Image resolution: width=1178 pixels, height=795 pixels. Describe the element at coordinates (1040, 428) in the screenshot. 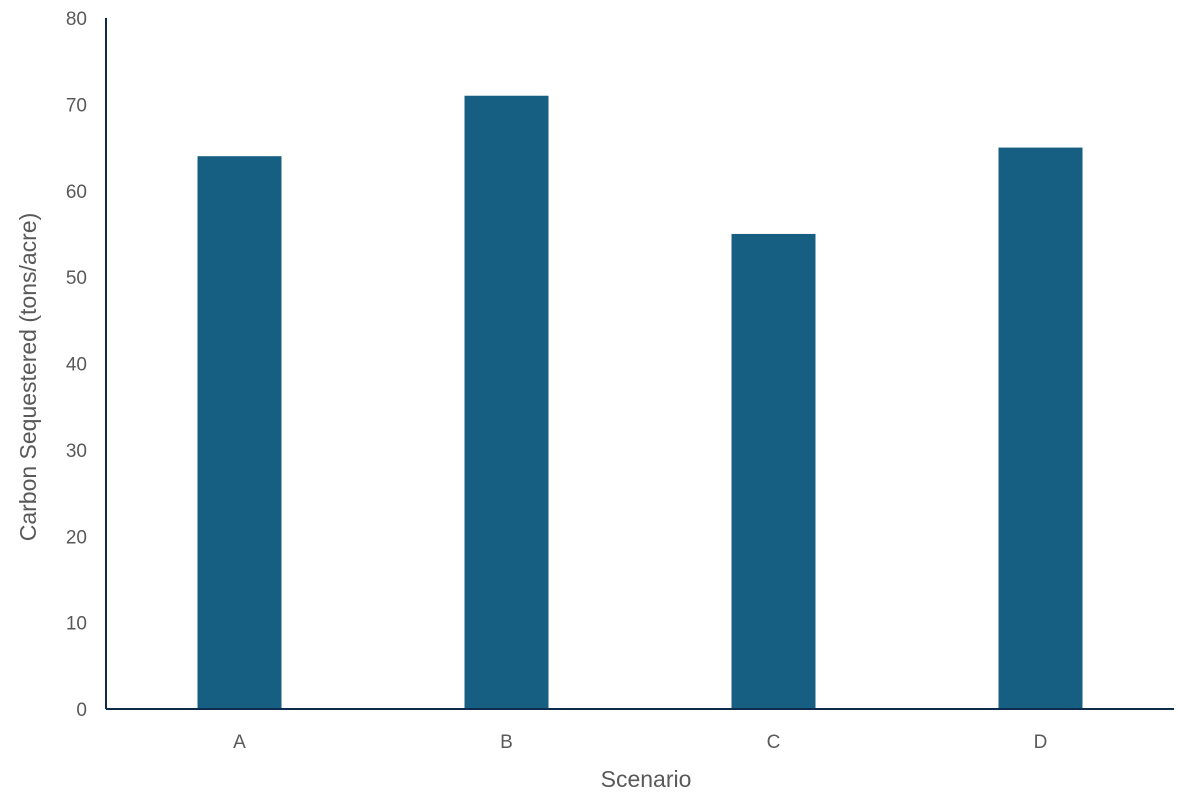

I see `bar-D` at that location.